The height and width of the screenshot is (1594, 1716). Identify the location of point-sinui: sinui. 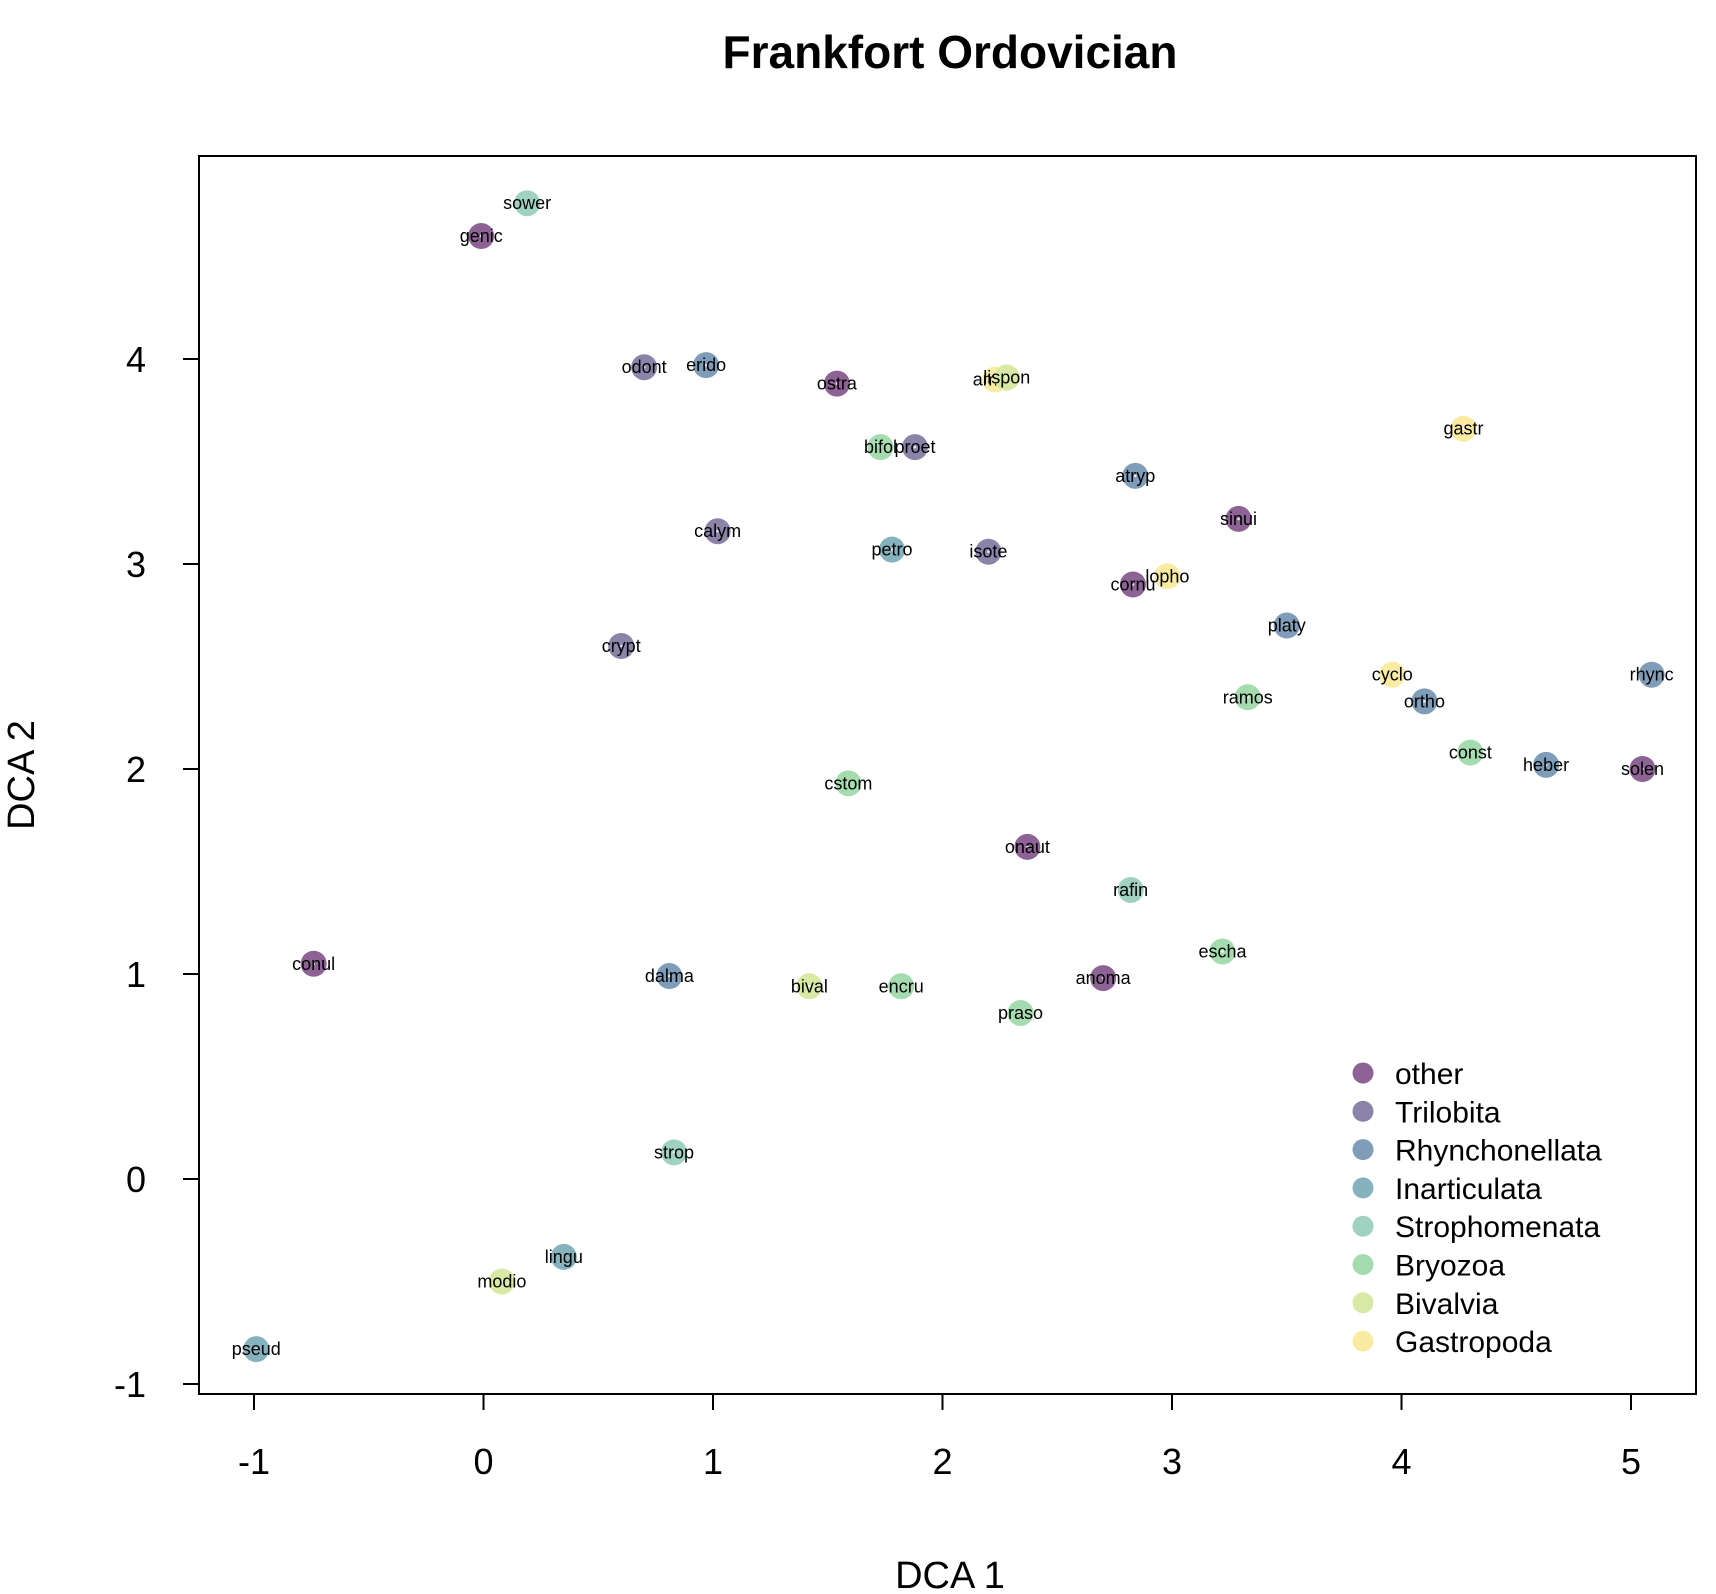
(1238, 518).